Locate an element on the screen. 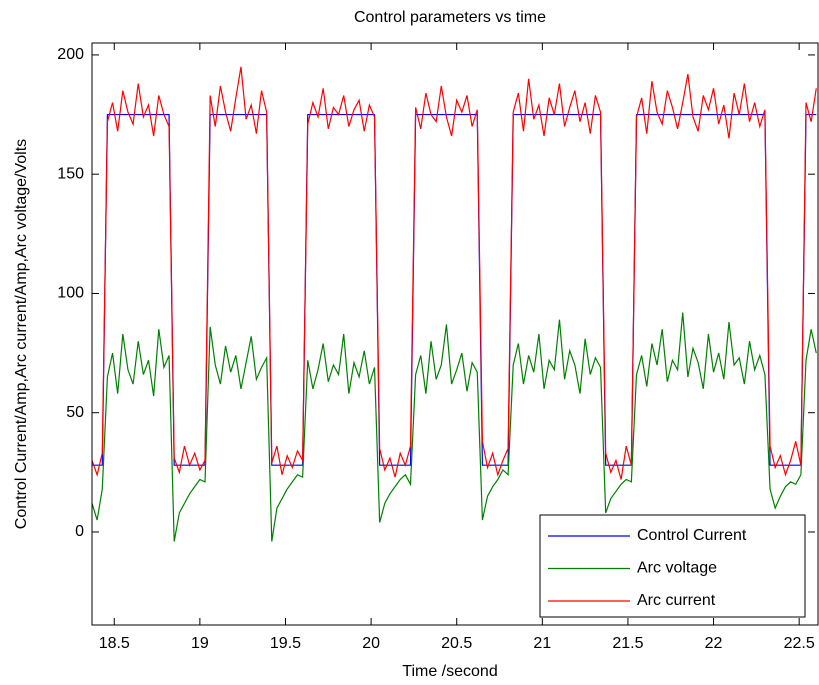  x-tick-label: 20 is located at coordinates (371, 643).